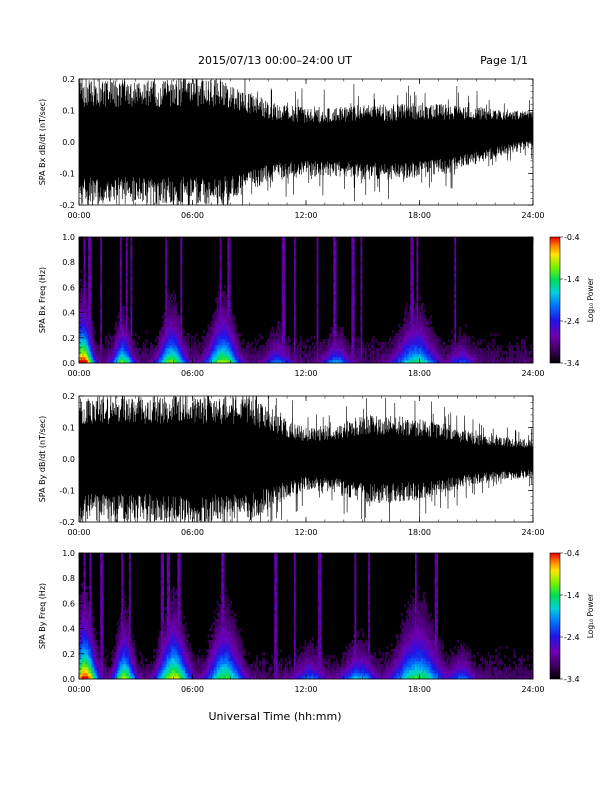  What do you see at coordinates (192, 532) in the screenshot?
I see `x-tick-label: 06:00` at bounding box center [192, 532].